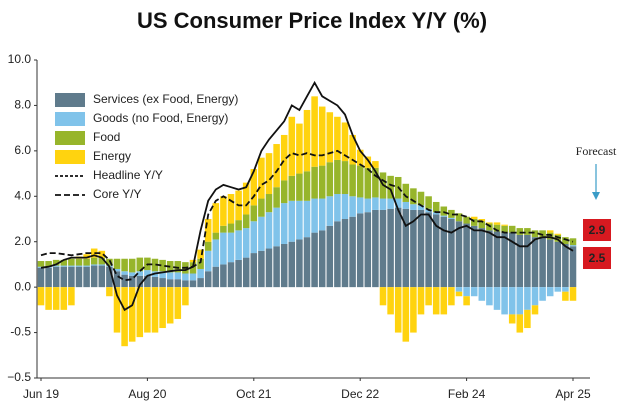 This screenshot has width=624, height=410. Describe the element at coordinates (19, 377) in the screenshot. I see `y-tick-label: −0.5` at that location.